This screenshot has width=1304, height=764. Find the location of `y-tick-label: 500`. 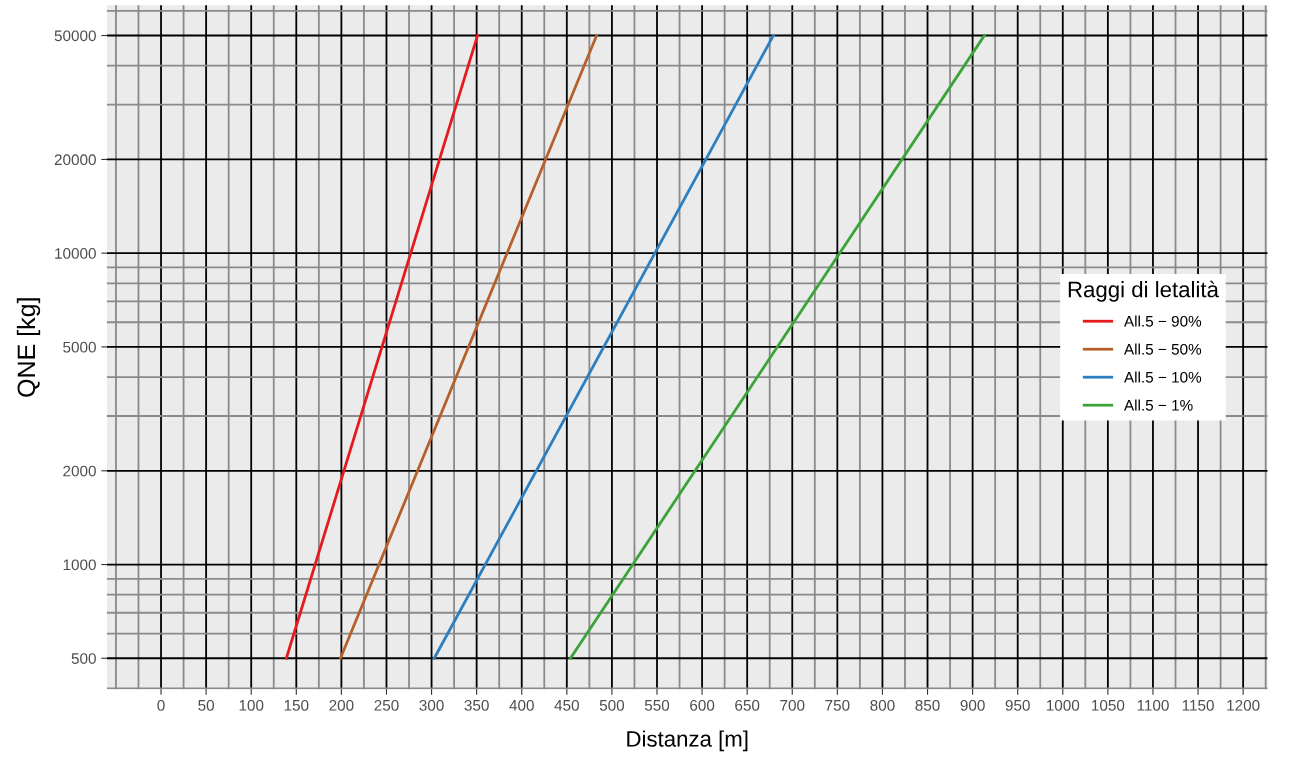

y-tick-label: 500 is located at coordinates (83, 658).